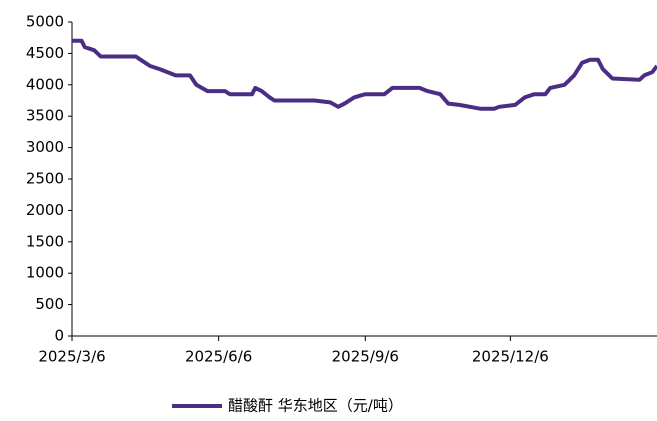 This screenshot has width=657, height=421. What do you see at coordinates (365, 357) in the screenshot?
I see `x-tick-label: 2025/9/6` at bounding box center [365, 357].